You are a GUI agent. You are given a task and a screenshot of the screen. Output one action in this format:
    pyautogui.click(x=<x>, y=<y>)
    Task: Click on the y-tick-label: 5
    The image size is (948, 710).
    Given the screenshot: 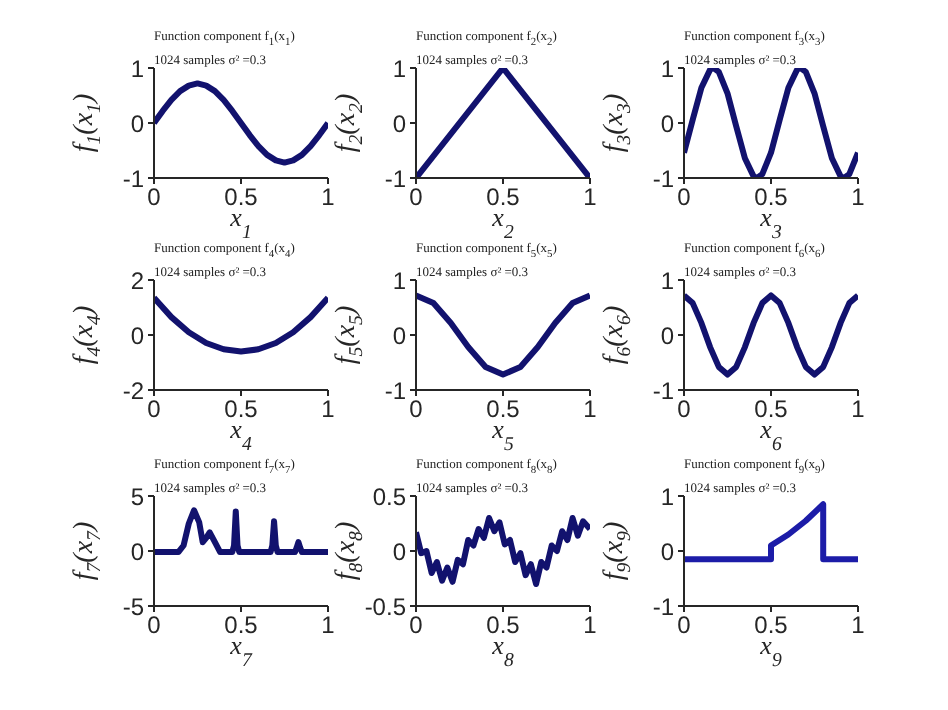 What is the action you would take?
    pyautogui.click(x=137, y=496)
    